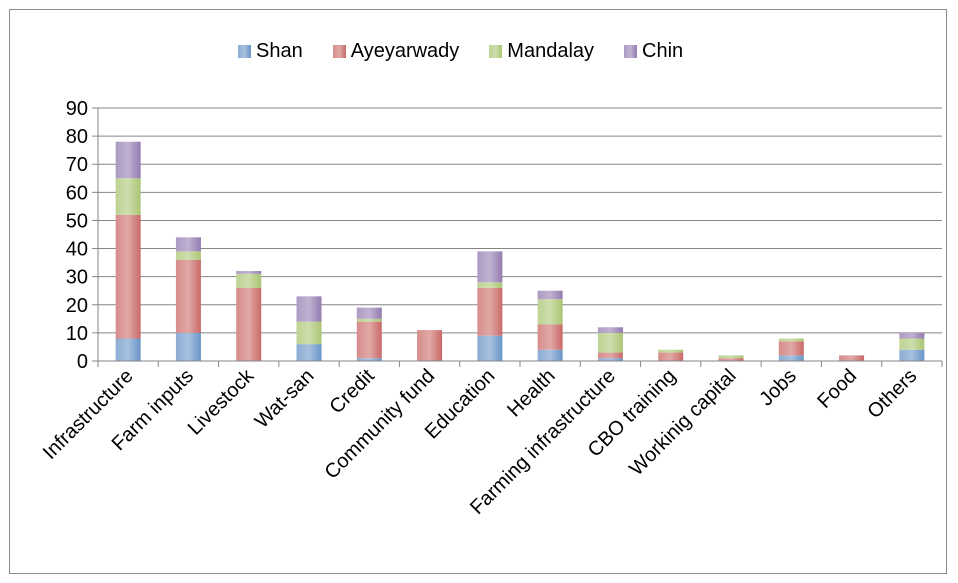 The height and width of the screenshot is (583, 958). What do you see at coordinates (550, 312) in the screenshot?
I see `bar-mandalay-health` at bounding box center [550, 312].